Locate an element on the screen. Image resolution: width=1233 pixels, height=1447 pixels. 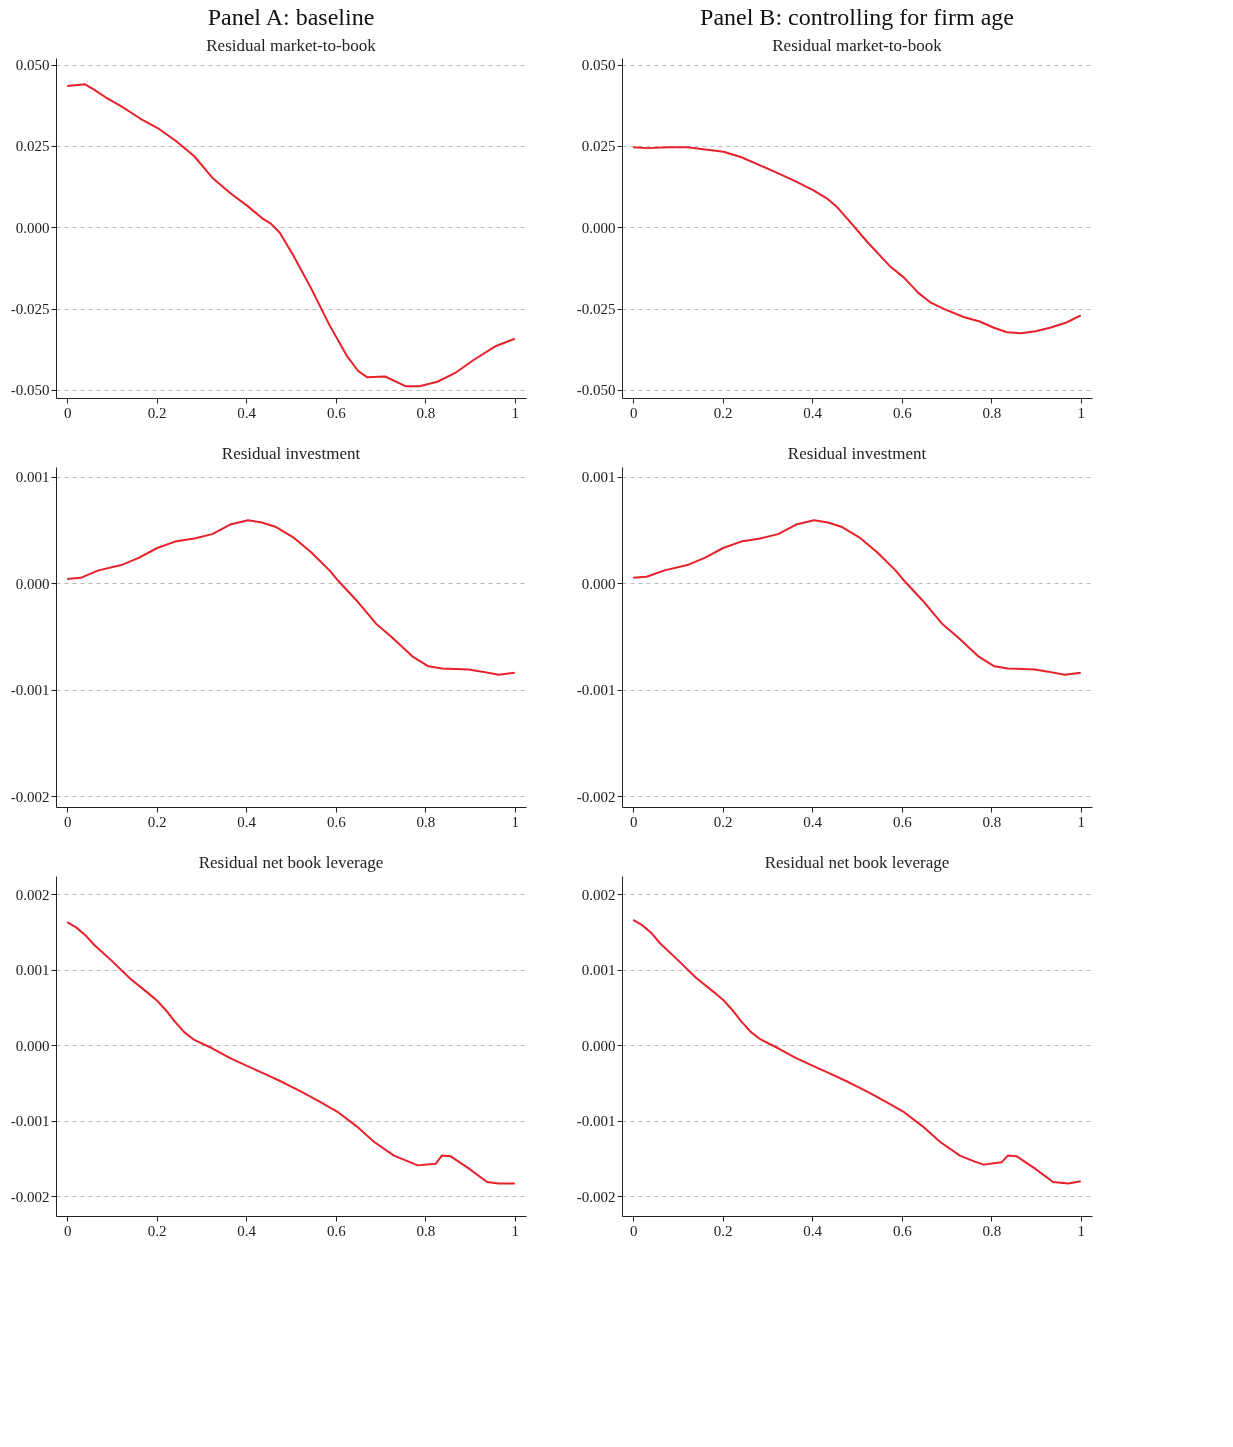
chart-title: Panel B: controlling for firm age is located at coordinates (857, 16).